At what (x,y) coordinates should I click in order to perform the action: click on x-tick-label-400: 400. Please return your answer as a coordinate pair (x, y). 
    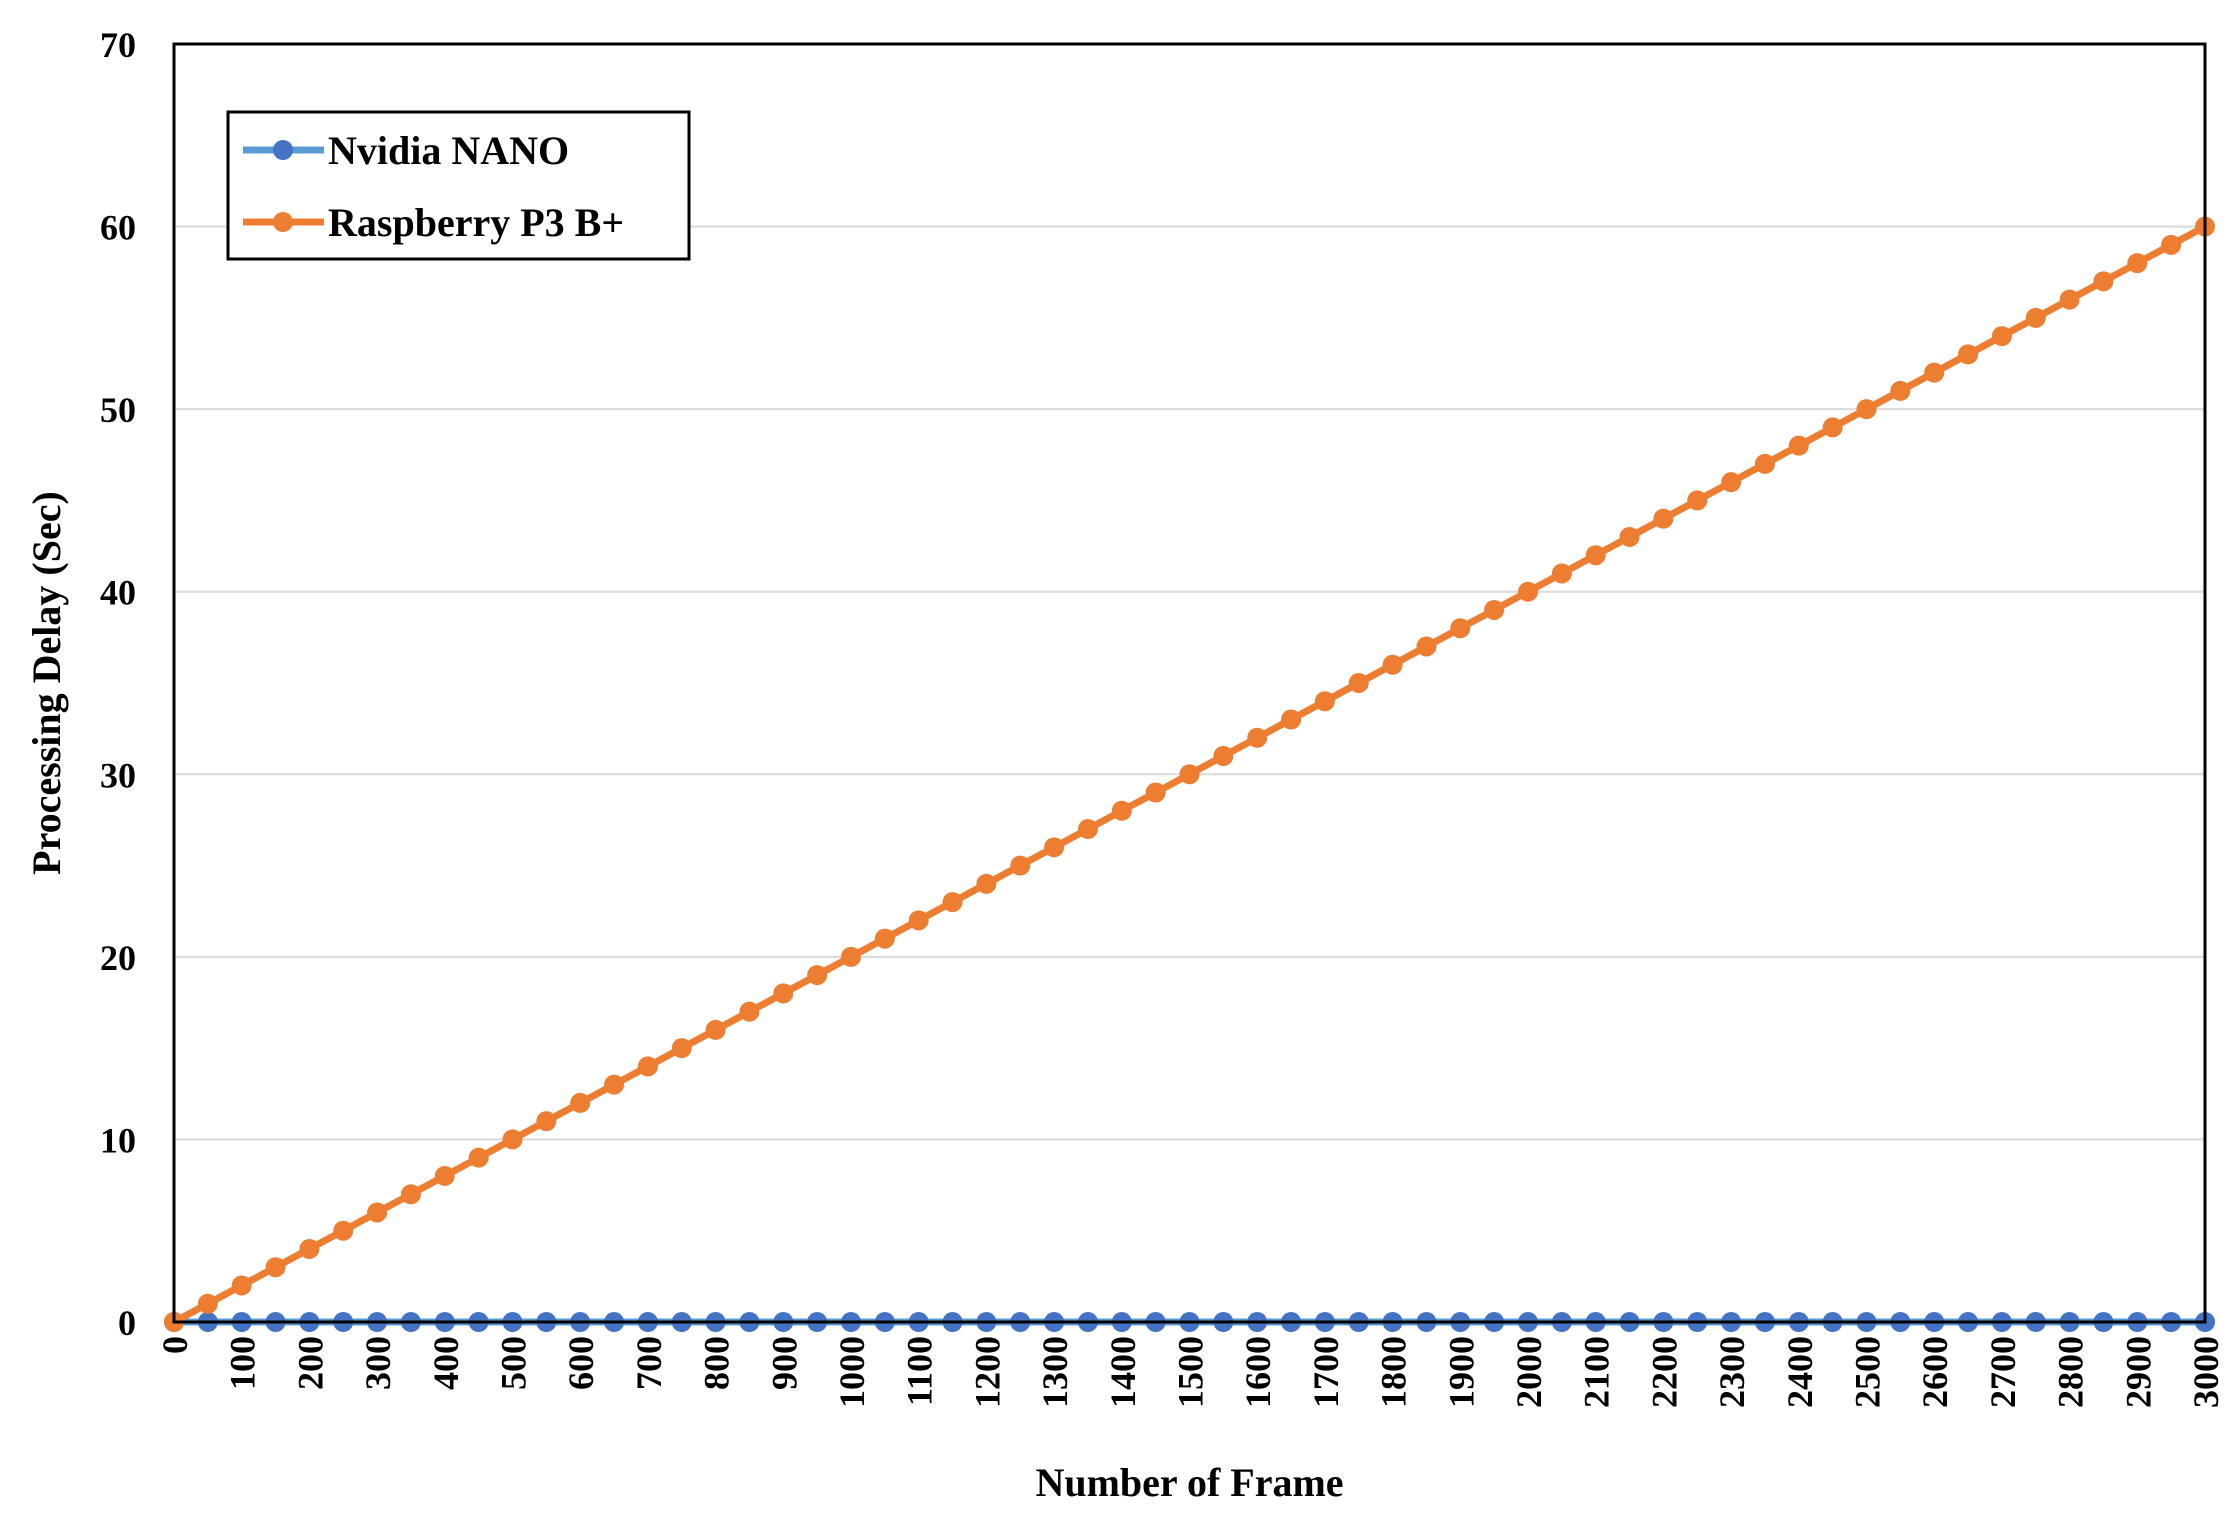
    Looking at the image, I should click on (446, 1363).